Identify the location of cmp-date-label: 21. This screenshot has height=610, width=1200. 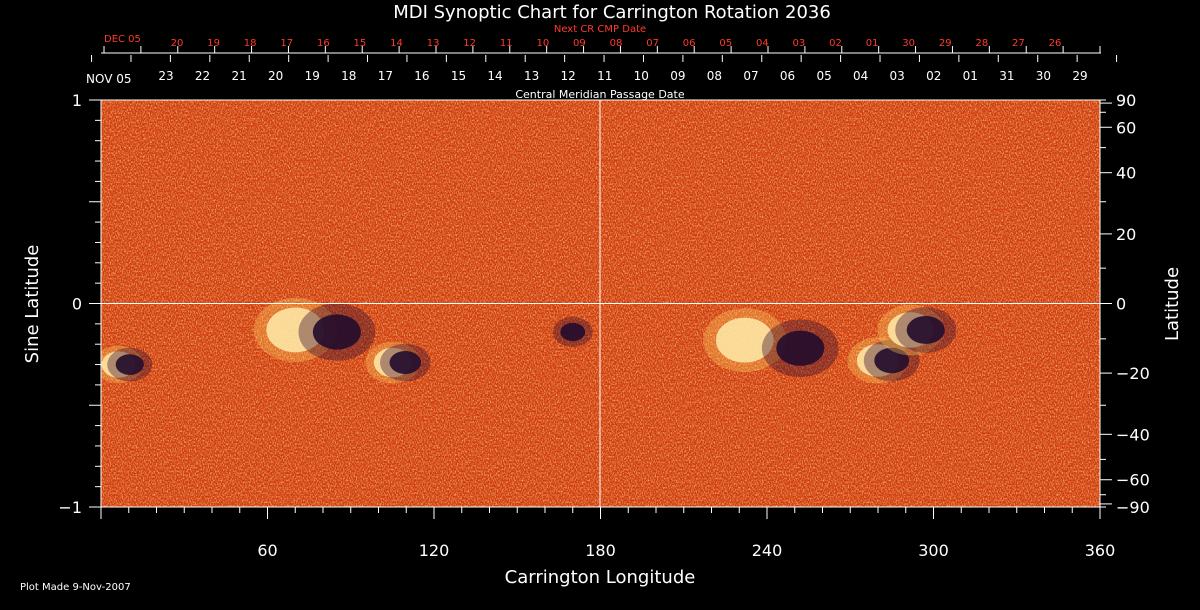
(238, 76).